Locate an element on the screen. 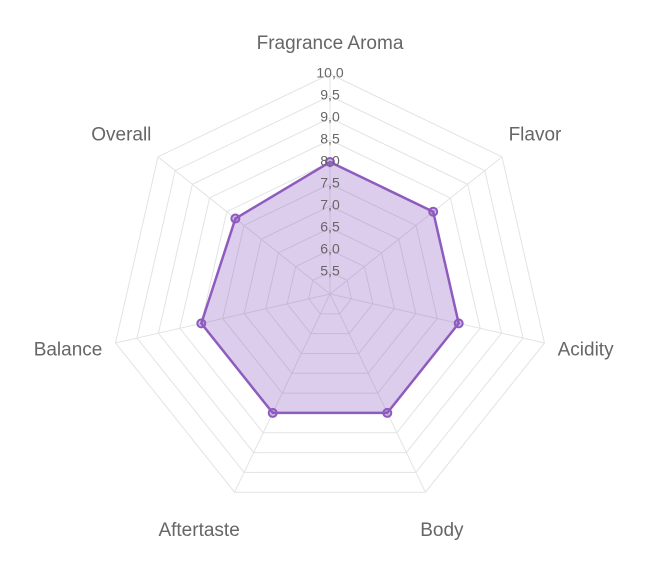  tick-label: 9,0 is located at coordinates (330, 117).